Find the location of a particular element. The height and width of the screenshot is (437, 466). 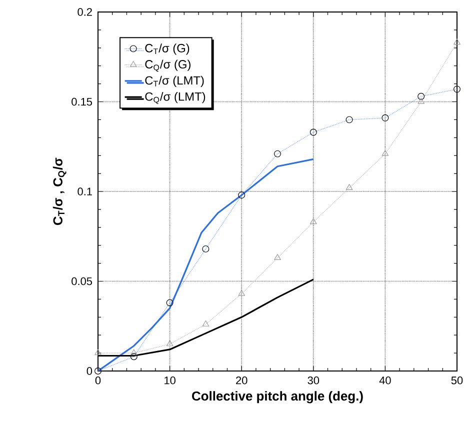

legend-label: C$_{Q}$/σ (LMT) is located at coordinates (175, 98).